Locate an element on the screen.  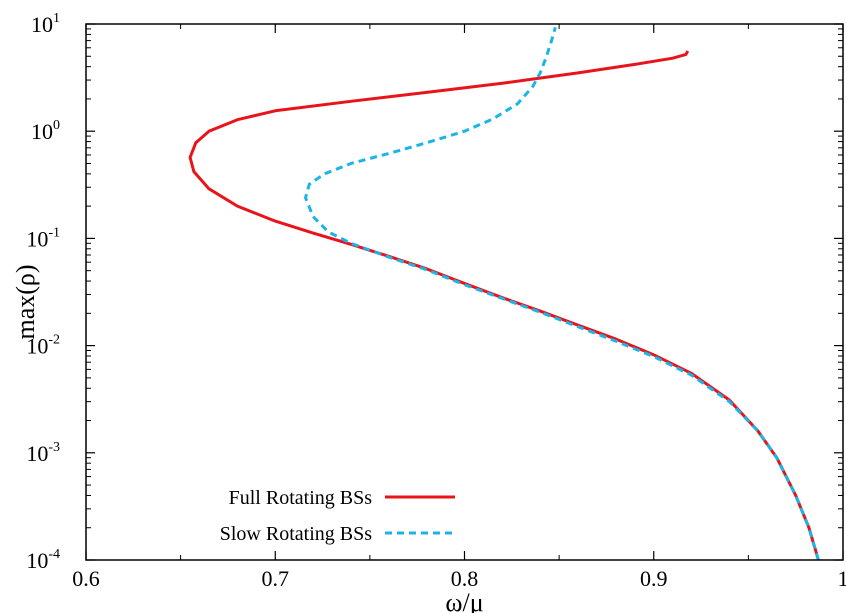
x-tick-label: 0.8 is located at coordinates (465, 578).